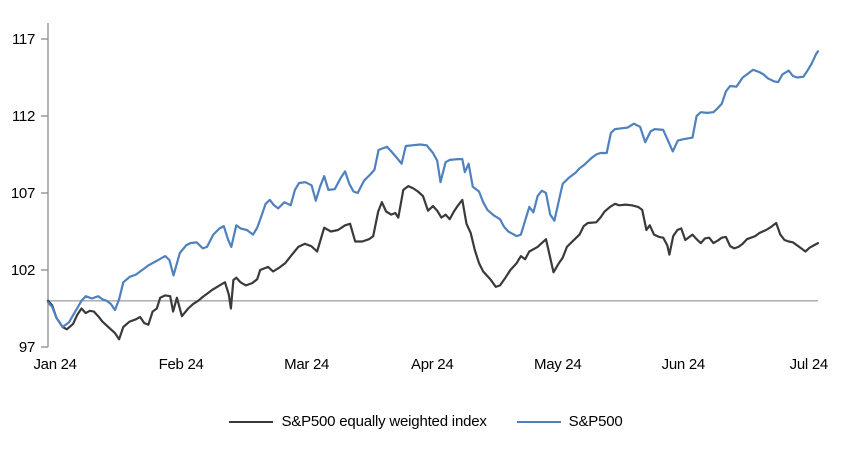  Describe the element at coordinates (23, 116) in the screenshot. I see `y-axis-tick-label: 112` at that location.